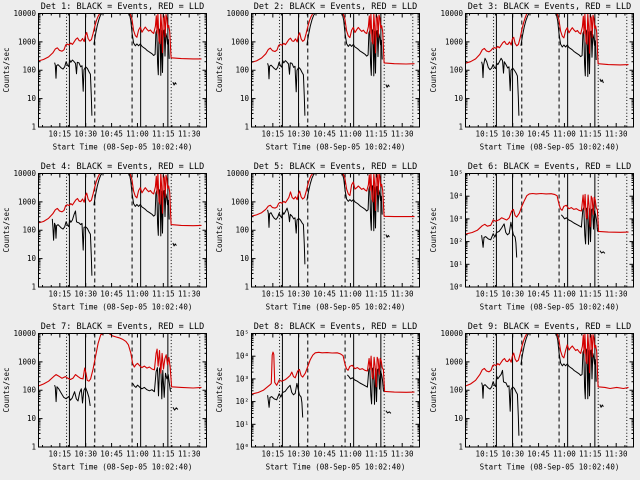 This screenshot has height=480, width=640. I want to click on plot-title: Det 7: BLACK = Events, RED = LLD, so click(122, 327).